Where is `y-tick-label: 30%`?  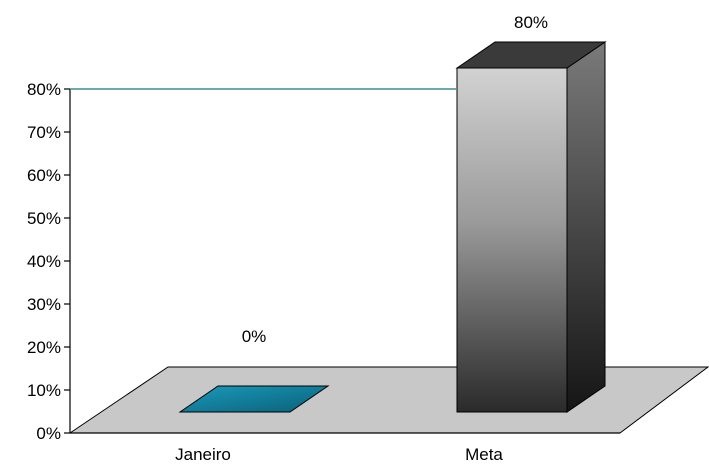 y-tick-label: 30% is located at coordinates (44, 304).